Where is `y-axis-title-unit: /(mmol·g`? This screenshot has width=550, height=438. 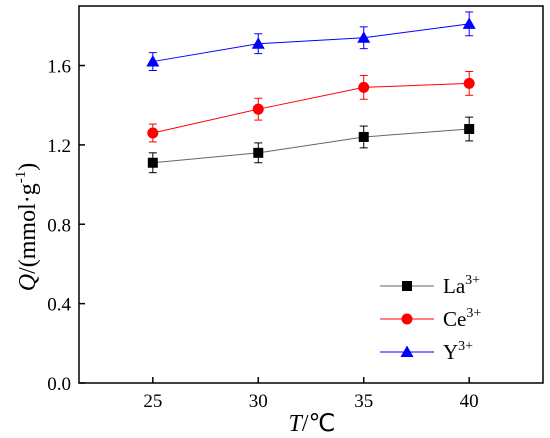 y-axis-title-unit: /(mmol·g is located at coordinates (28, 228).